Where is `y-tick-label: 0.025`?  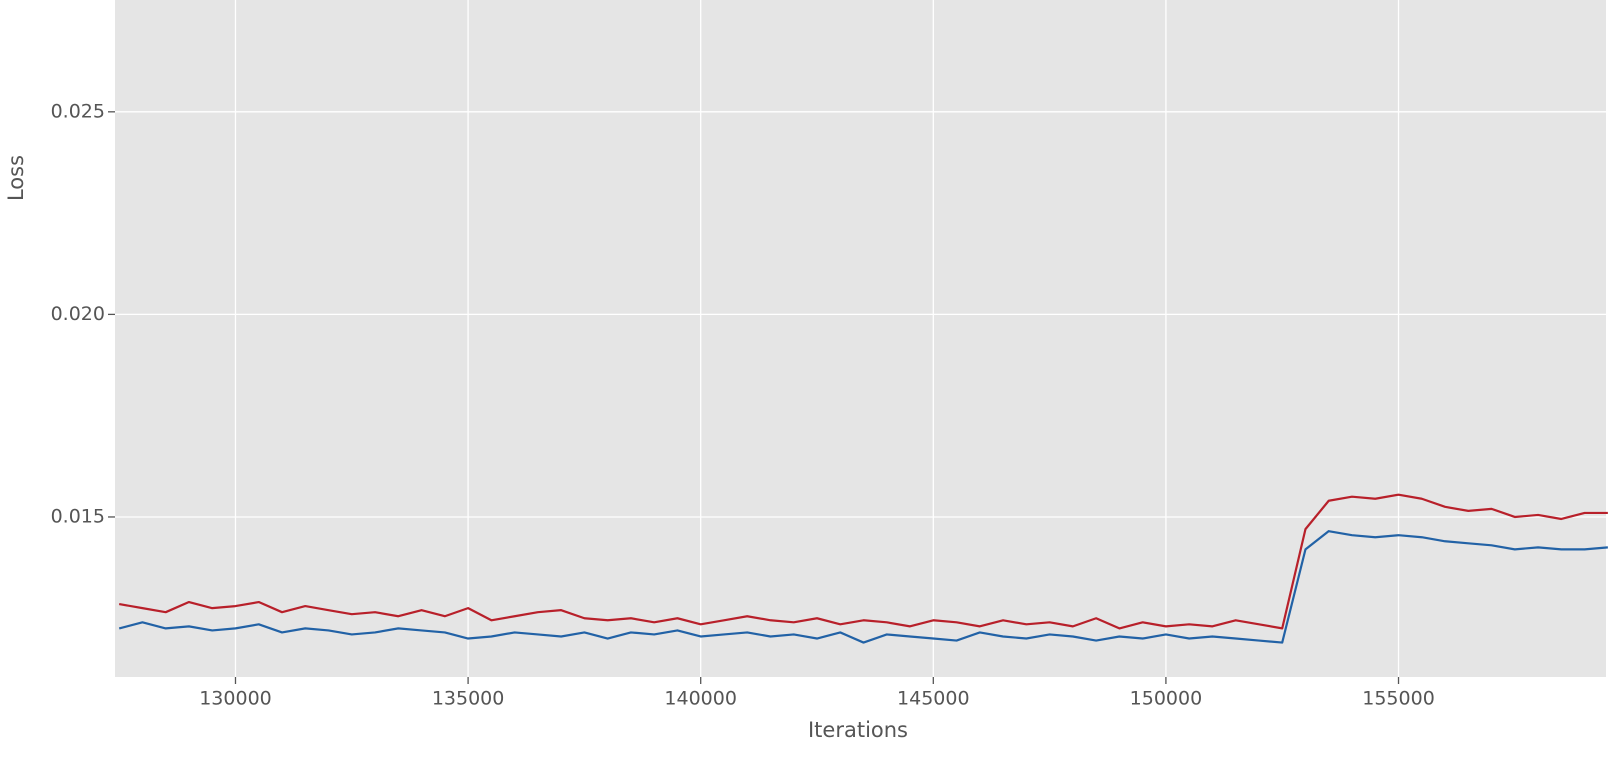 y-tick-label: 0.025 is located at coordinates (78, 111).